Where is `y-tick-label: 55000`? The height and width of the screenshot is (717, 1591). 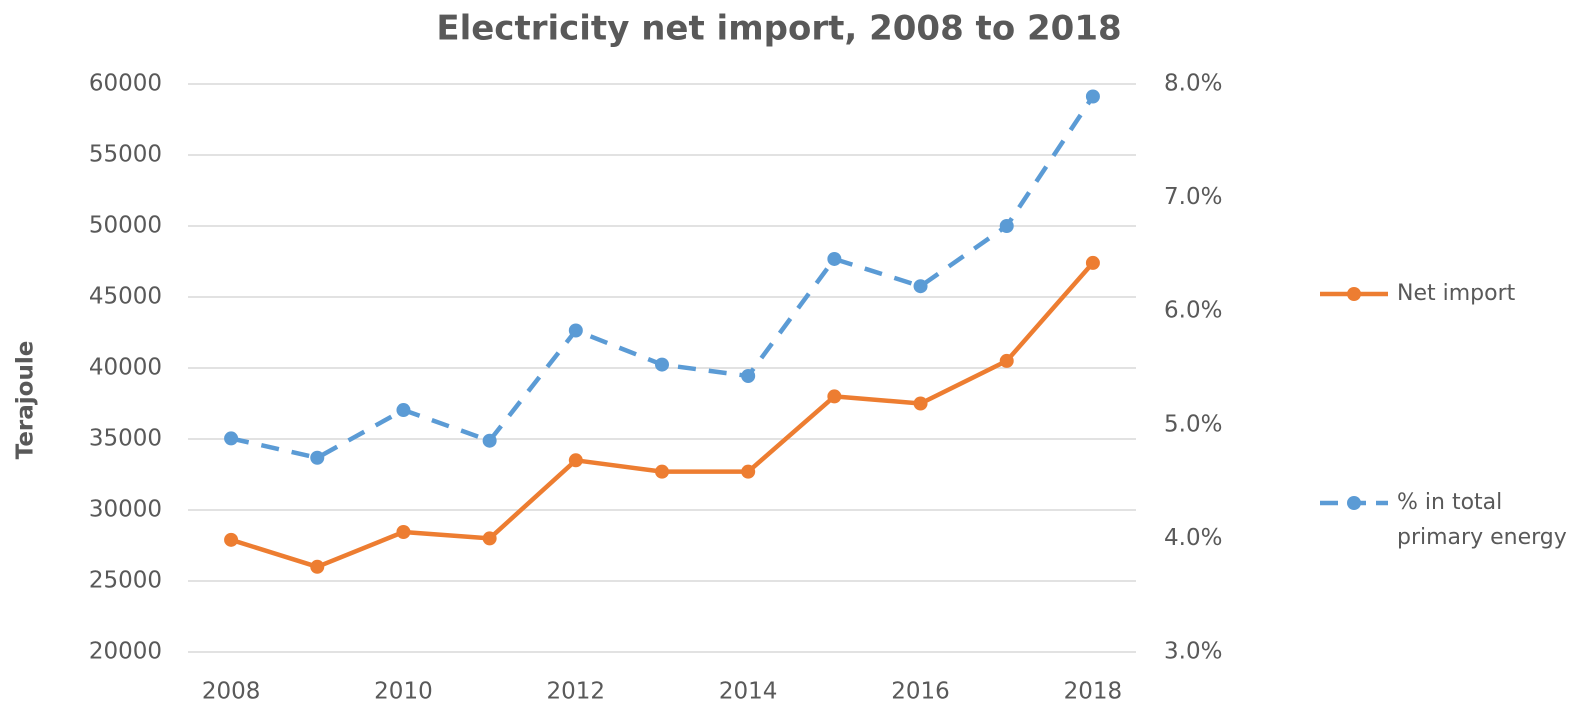 y-tick-label: 55000 is located at coordinates (125, 155).